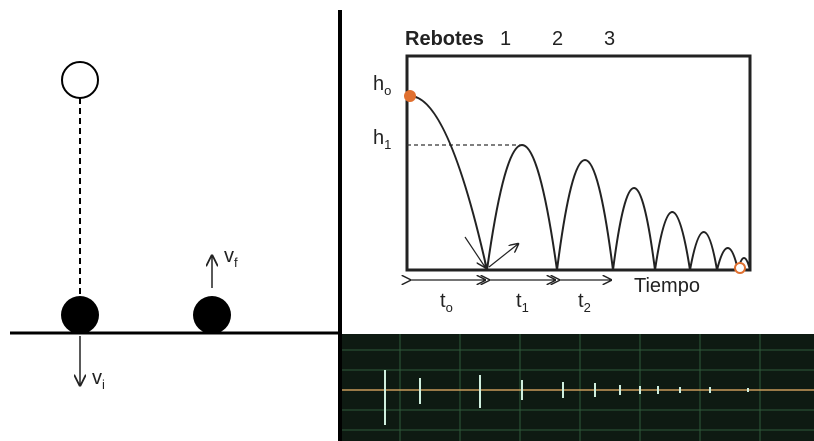 The height and width of the screenshot is (441, 814). I want to click on label-part: 2, so click(587, 307).